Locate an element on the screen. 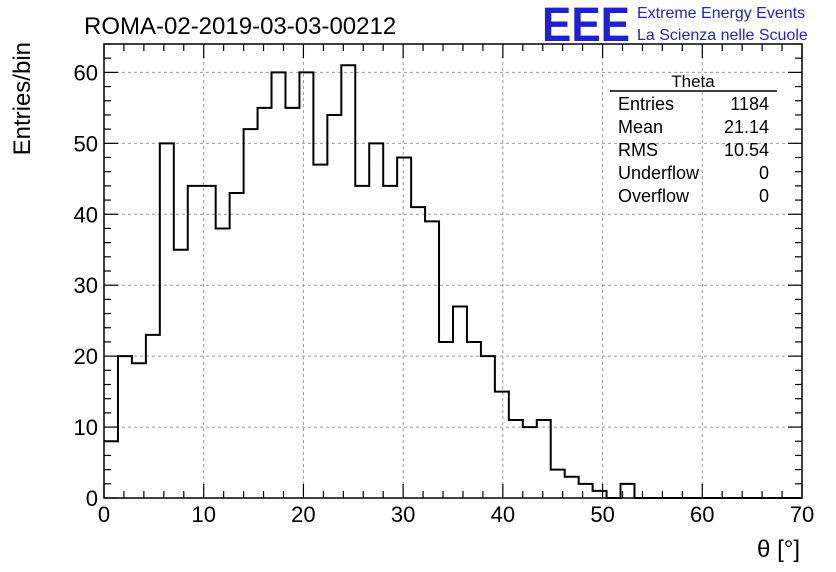  y-tick-label: 40 is located at coordinates (86, 214).